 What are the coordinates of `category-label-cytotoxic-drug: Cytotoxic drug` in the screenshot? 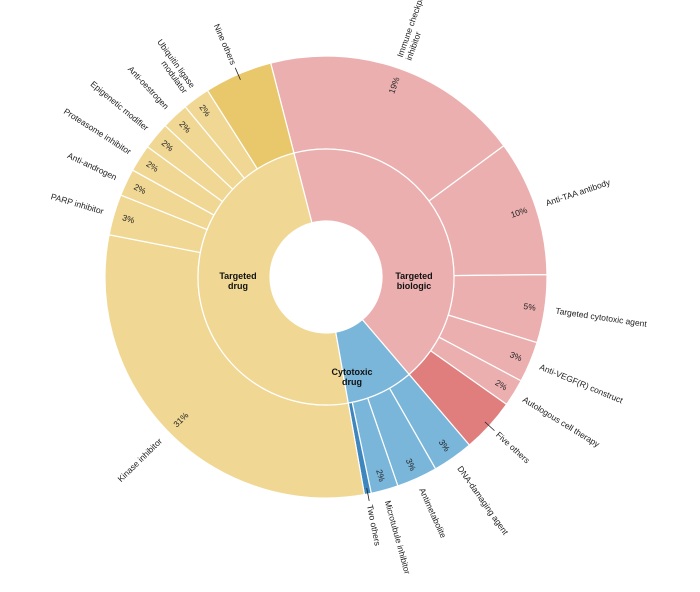 It's located at (351, 377).